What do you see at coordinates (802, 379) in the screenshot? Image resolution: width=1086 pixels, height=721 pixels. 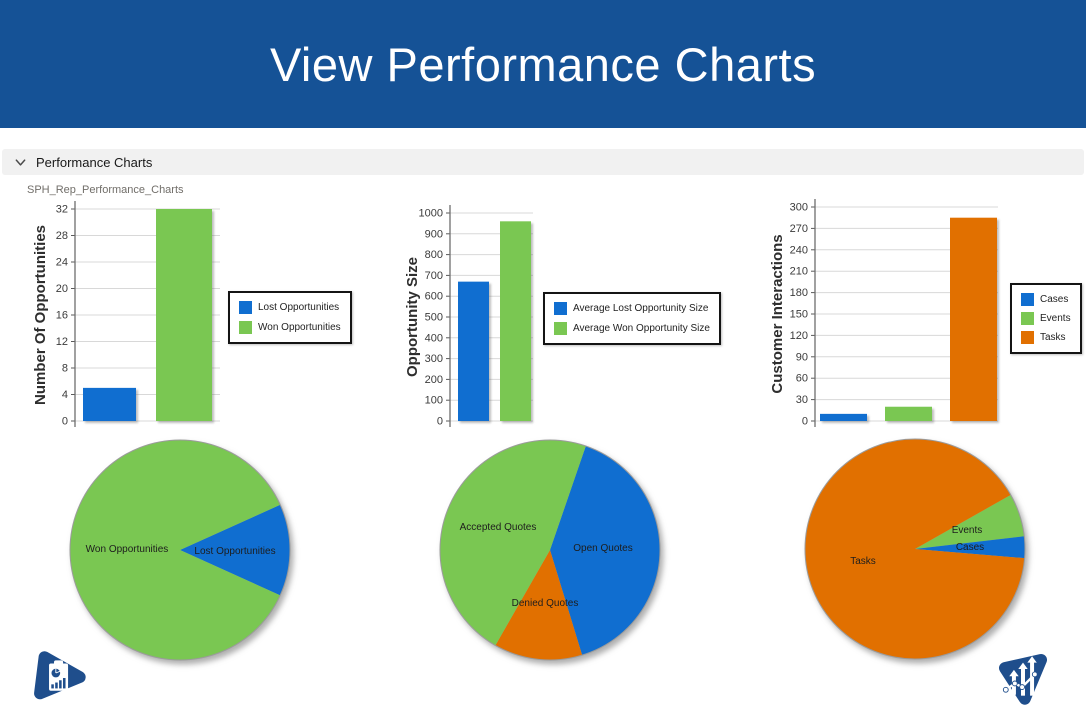 I see `tick-label: 60` at bounding box center [802, 379].